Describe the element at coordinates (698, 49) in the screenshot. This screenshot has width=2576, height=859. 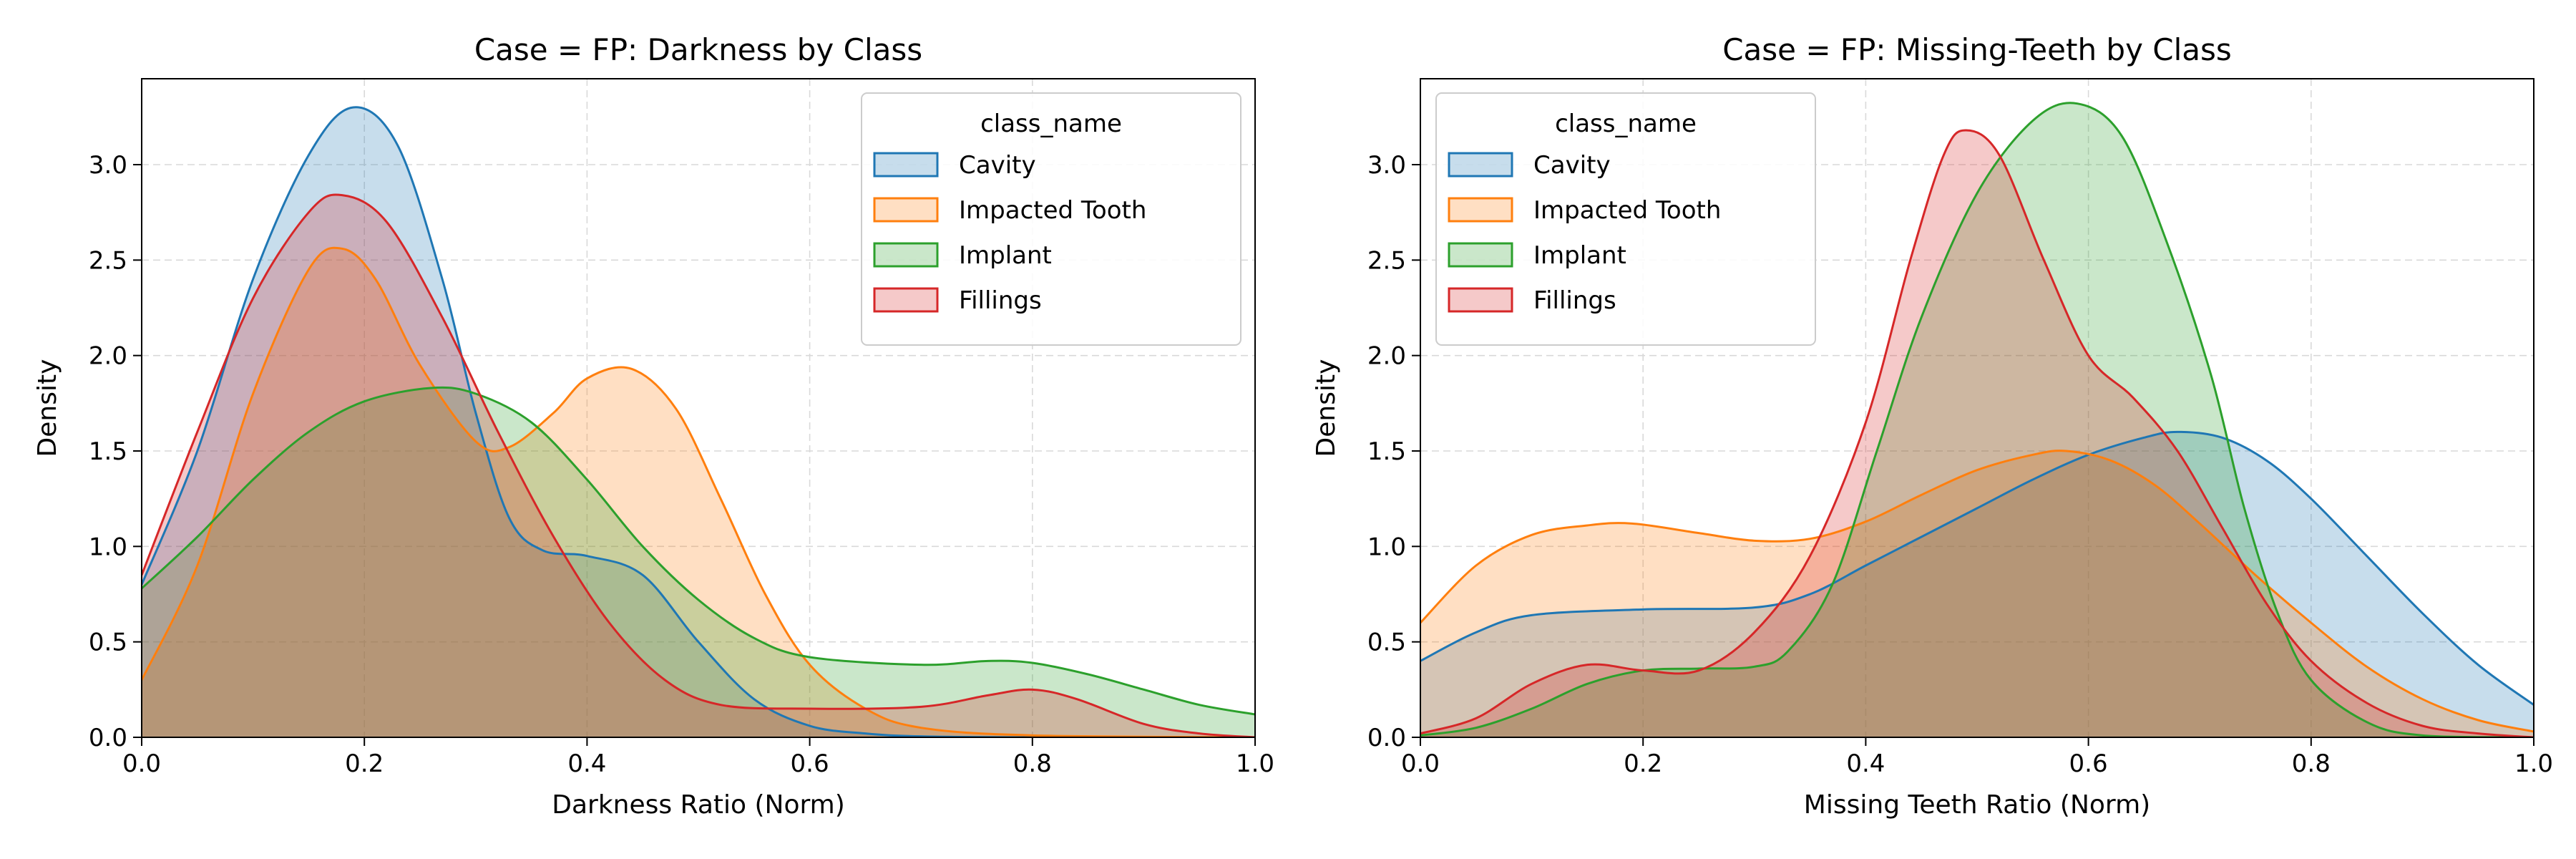
I see `chart-title: Case = FP: Darkness by Class` at that location.